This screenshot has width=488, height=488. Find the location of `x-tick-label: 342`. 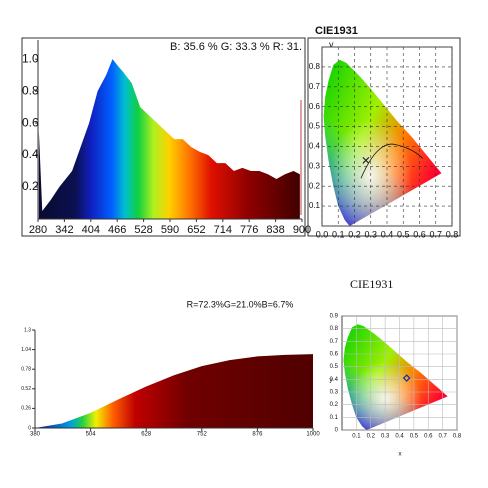

x-tick-label: 342 is located at coordinates (64, 230).